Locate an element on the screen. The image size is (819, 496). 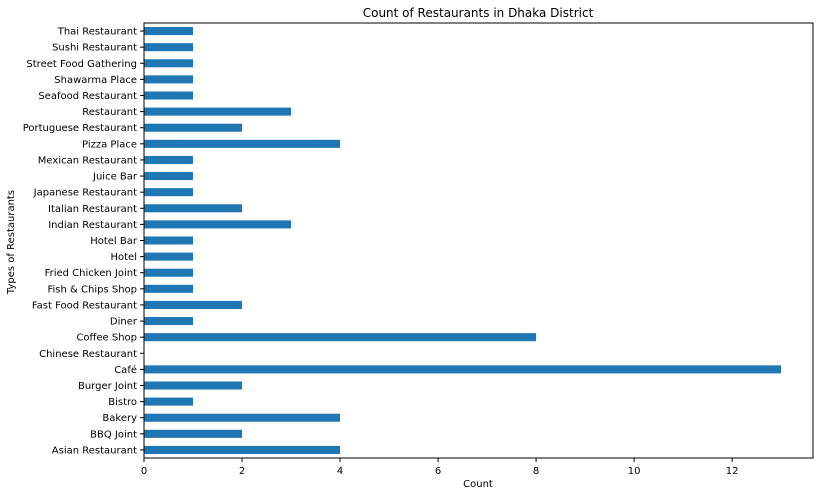
chart-title: Count of Restaurants in Dhaka District is located at coordinates (478, 13).